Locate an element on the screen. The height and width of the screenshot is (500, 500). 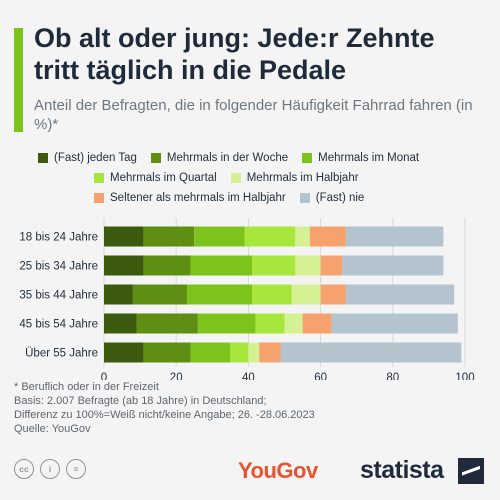
cc-icon: cc is located at coordinates (24, 469).